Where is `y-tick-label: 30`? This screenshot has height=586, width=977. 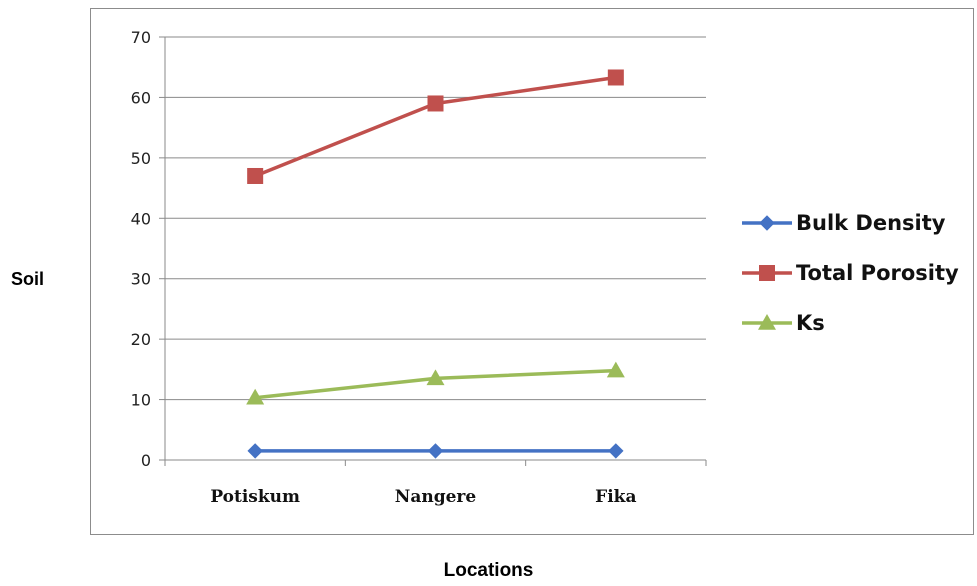 y-tick-label: 30 is located at coordinates (141, 279).